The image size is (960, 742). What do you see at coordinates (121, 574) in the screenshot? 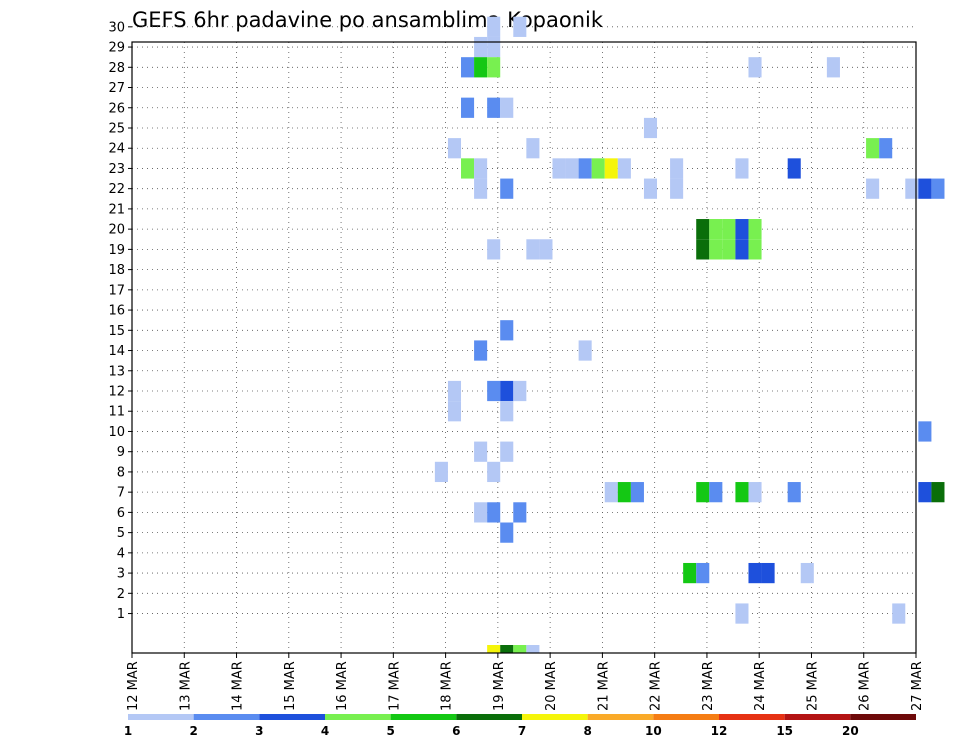
I see `y-tick-label: 3` at bounding box center [121, 574].